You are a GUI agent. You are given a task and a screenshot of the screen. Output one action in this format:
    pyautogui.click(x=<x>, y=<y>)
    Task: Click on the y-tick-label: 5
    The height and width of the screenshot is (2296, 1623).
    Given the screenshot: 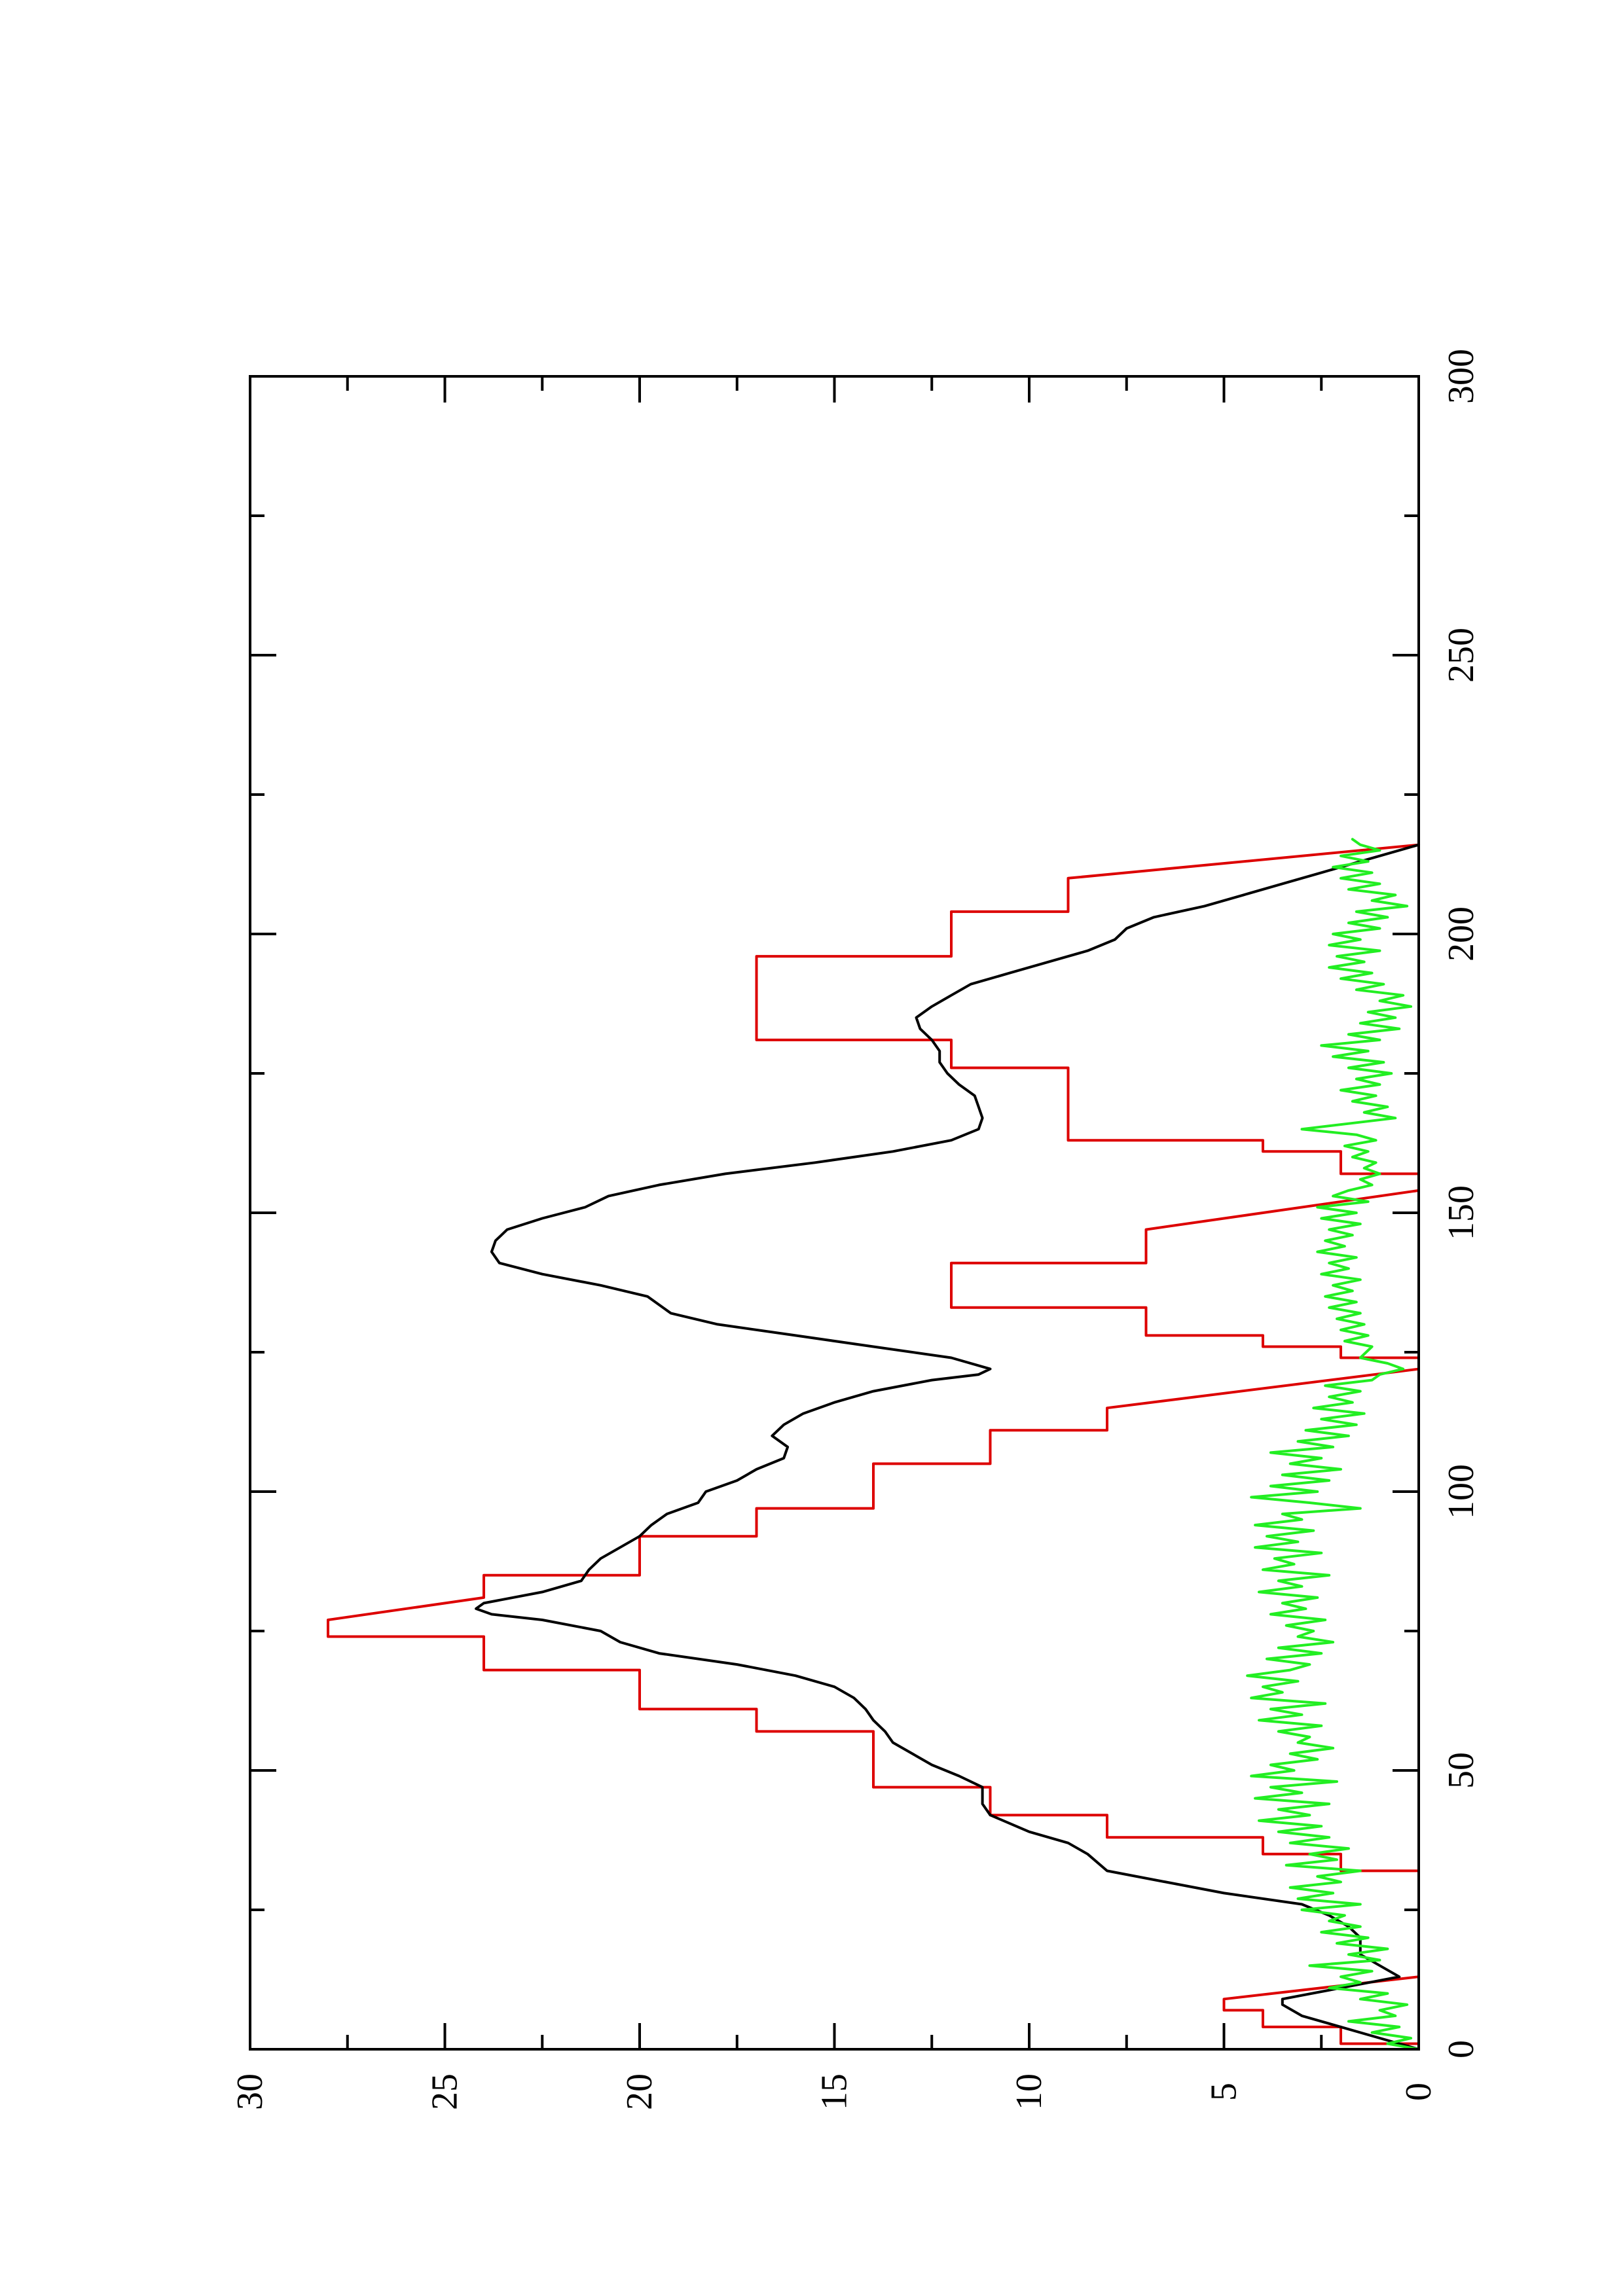 What is the action you would take?
    pyautogui.click(x=1224, y=2092)
    